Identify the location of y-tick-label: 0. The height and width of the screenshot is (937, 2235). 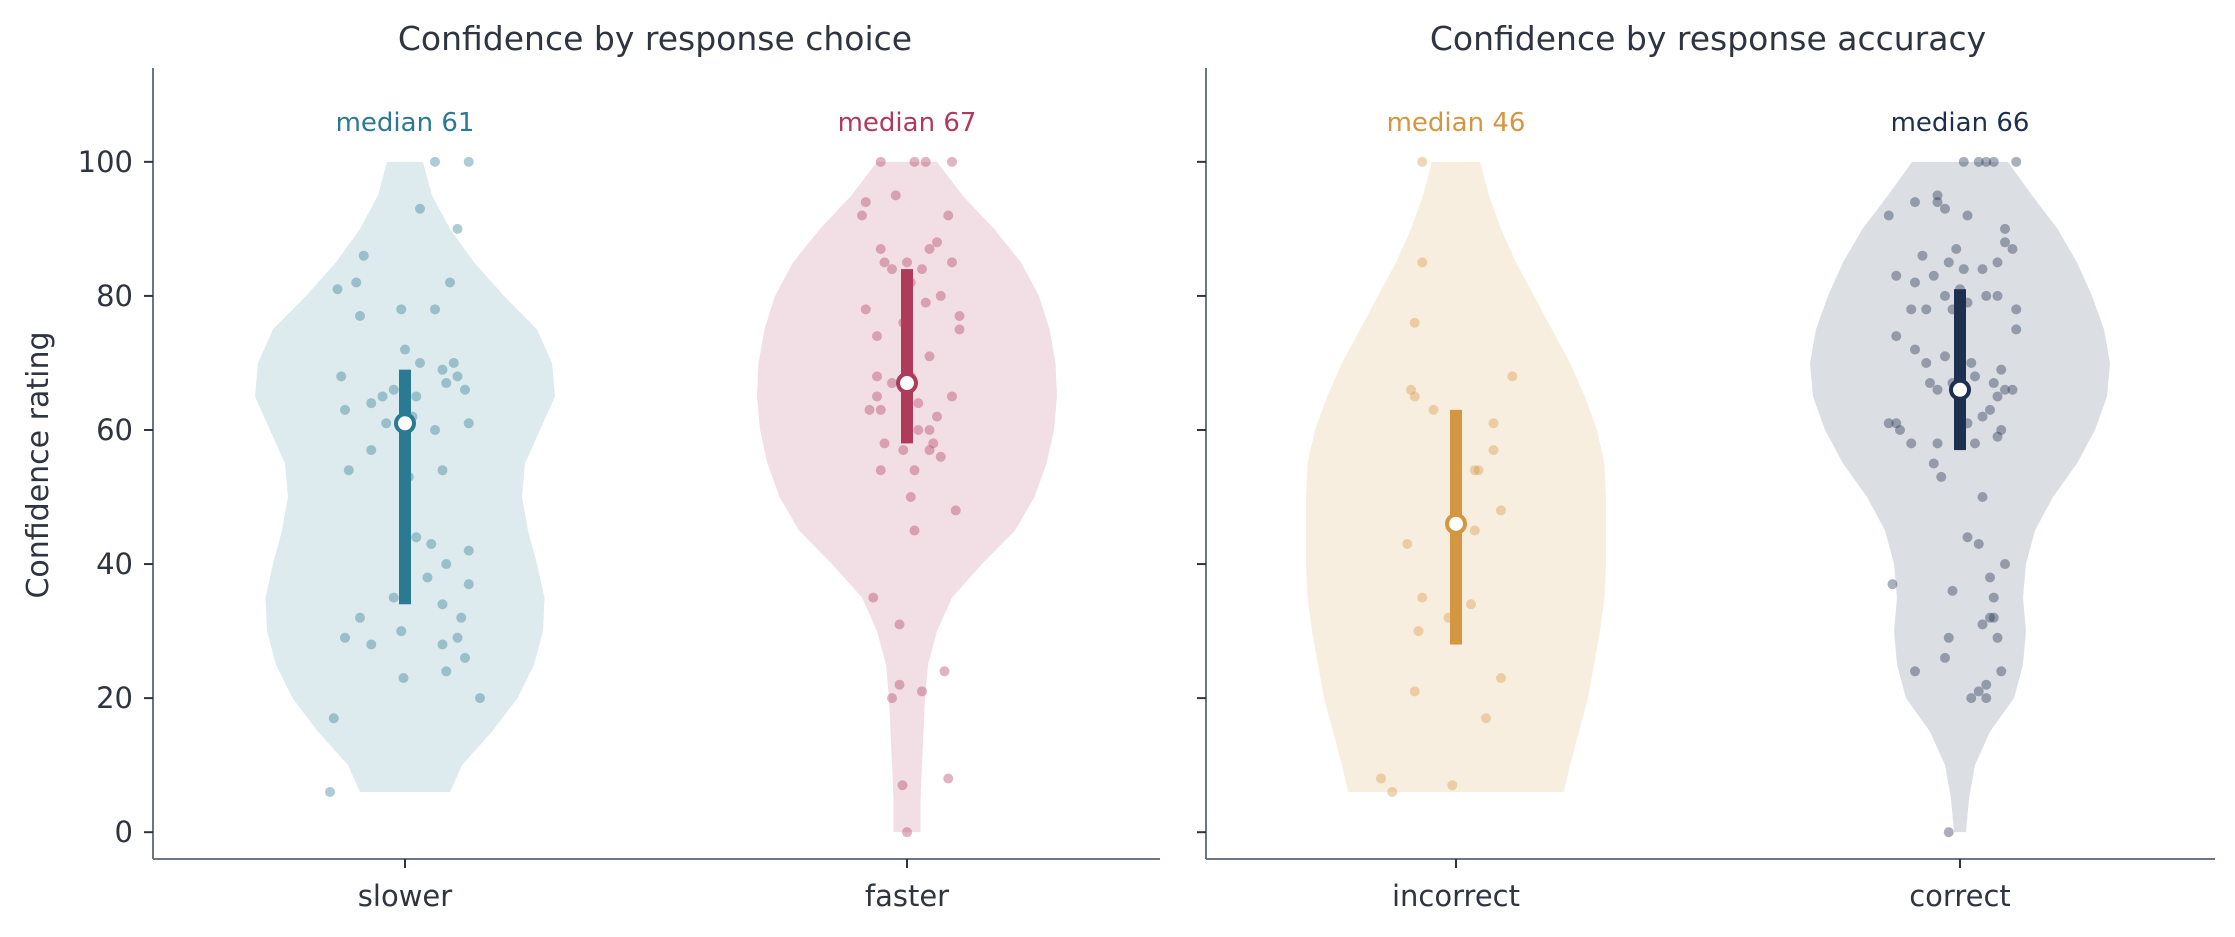
(124, 832).